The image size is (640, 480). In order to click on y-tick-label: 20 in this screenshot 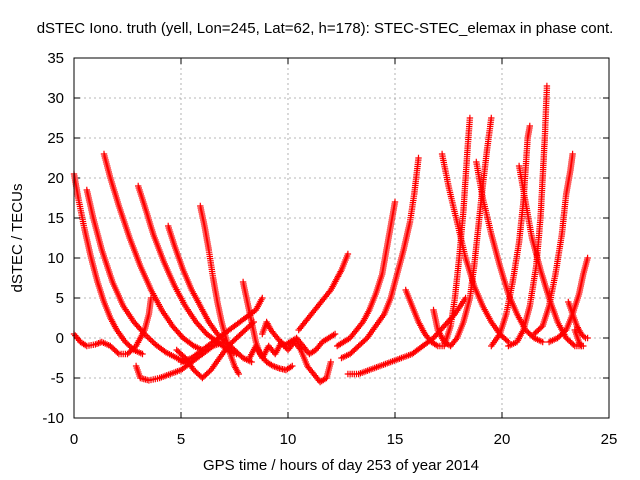, I will do `click(55, 178)`.